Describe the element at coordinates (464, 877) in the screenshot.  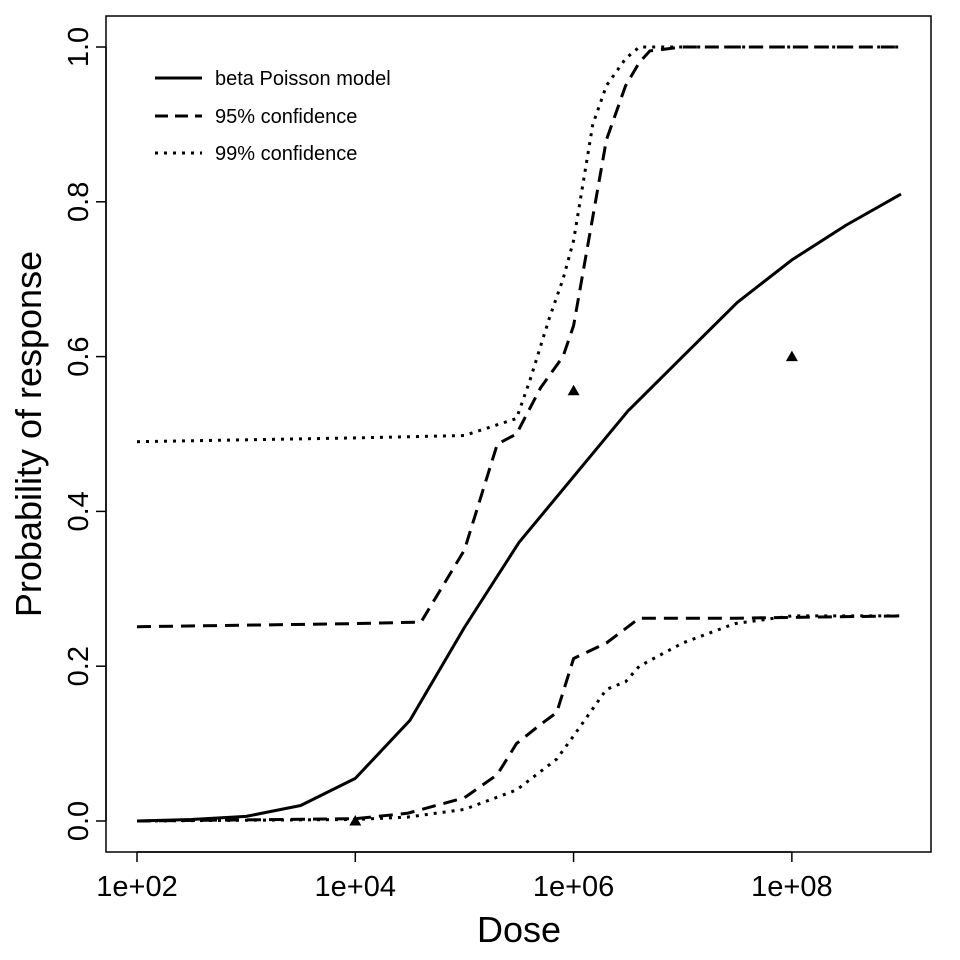
I see `x-axis: 1e+02 1e+04 1e+06 1e+08` at that location.